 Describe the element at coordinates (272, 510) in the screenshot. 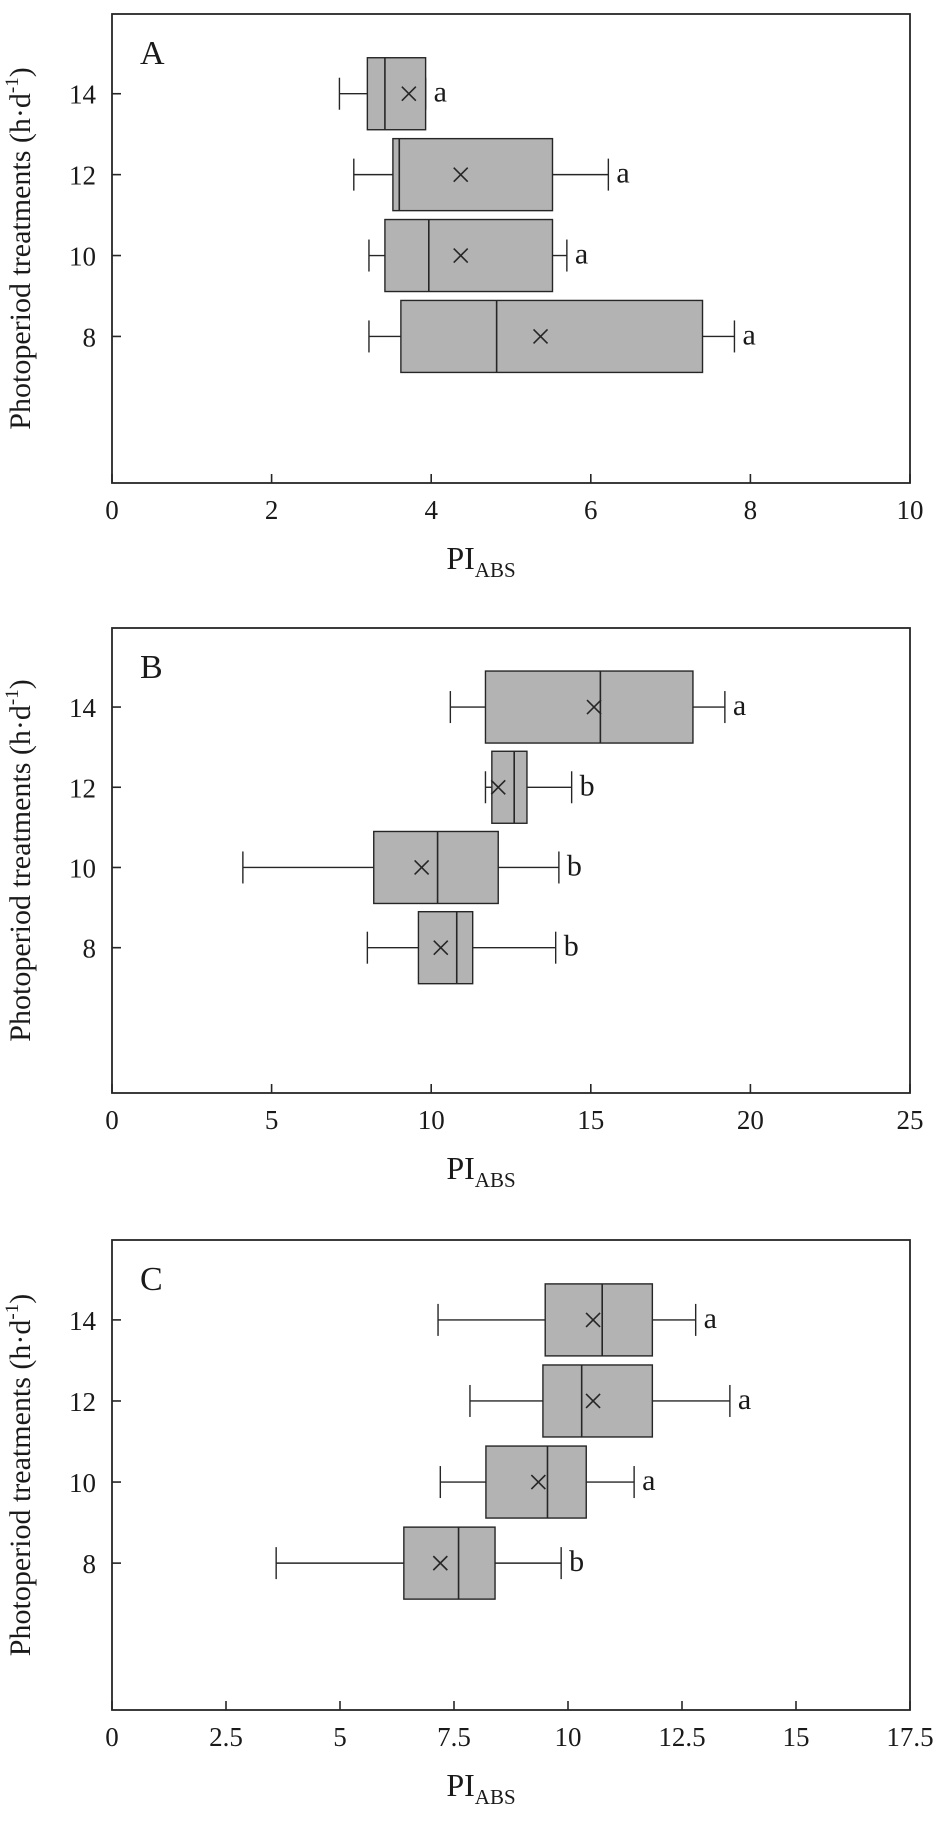

I see `x-tick-label: 2` at that location.